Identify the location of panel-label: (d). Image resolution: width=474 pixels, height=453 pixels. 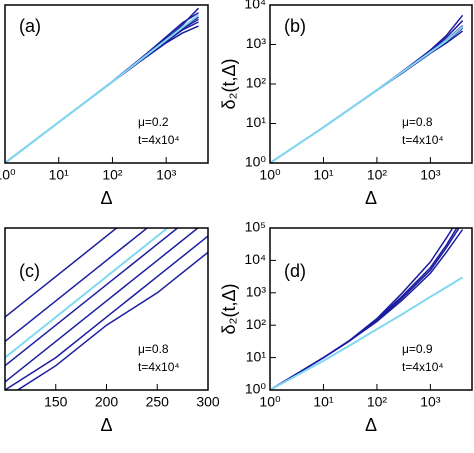
(295, 271).